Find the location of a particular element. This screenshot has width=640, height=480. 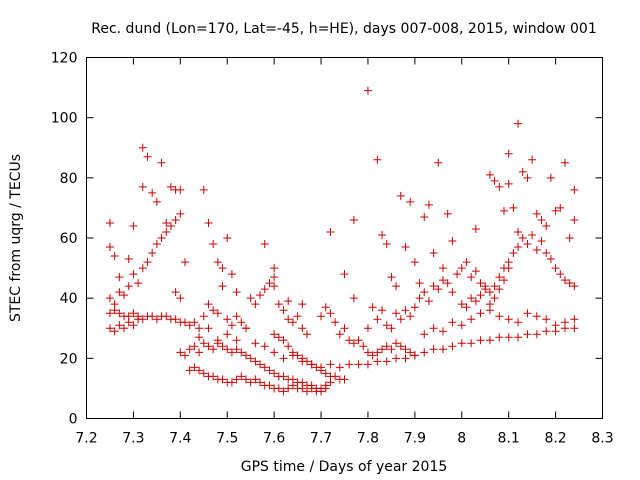

y-tick-label: 100 is located at coordinates (64, 119).